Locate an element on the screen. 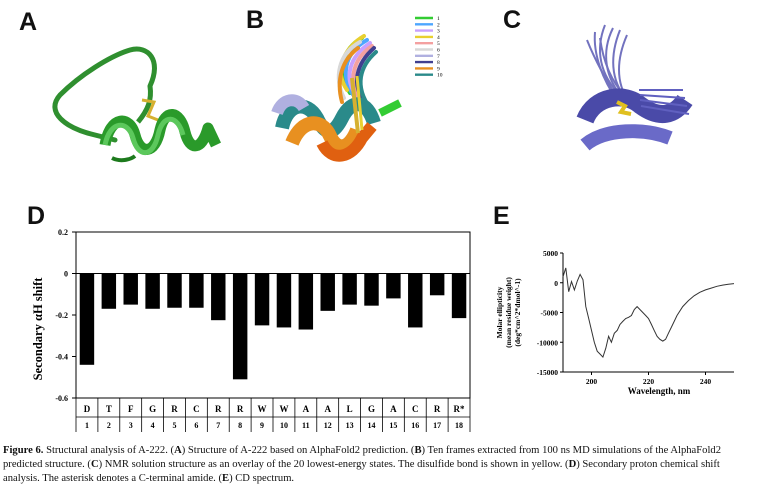  legend-label-8: 8 is located at coordinates (438, 63).